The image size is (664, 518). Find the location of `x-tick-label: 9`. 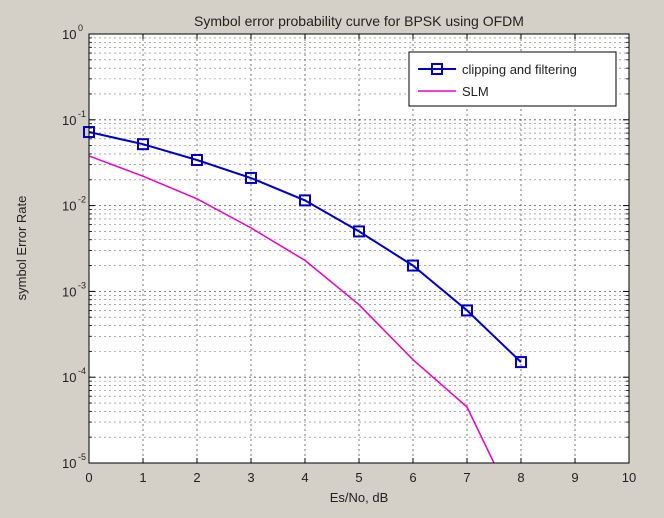

x-tick-label: 9 is located at coordinates (574, 477).